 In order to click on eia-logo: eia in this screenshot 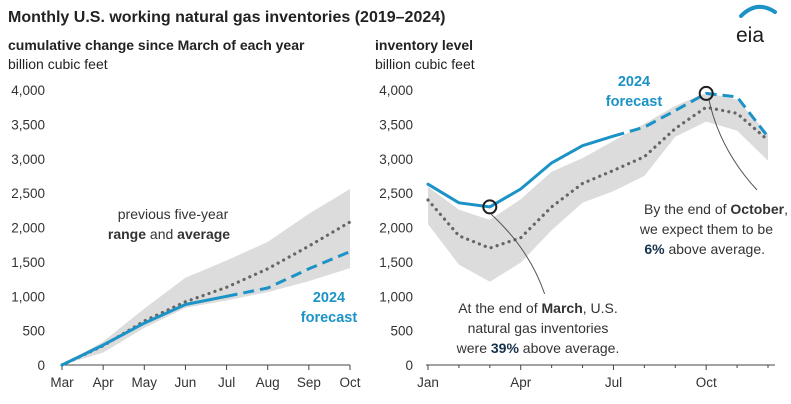, I will do `click(756, 25)`.